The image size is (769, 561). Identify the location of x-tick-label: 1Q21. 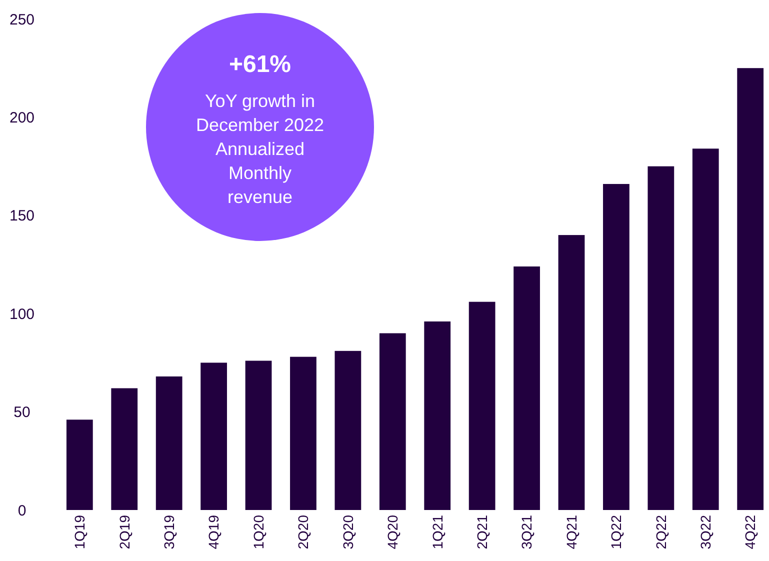
(437, 532).